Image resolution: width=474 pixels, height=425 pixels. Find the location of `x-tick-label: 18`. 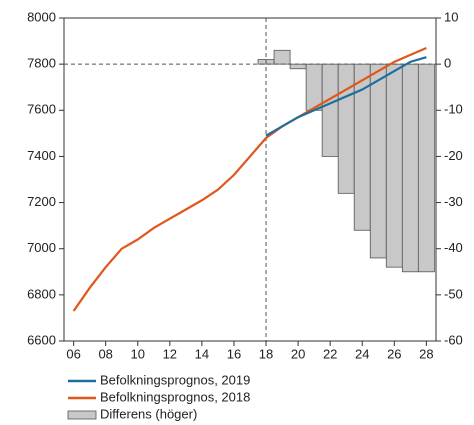

x-tick-label: 18 is located at coordinates (266, 353).